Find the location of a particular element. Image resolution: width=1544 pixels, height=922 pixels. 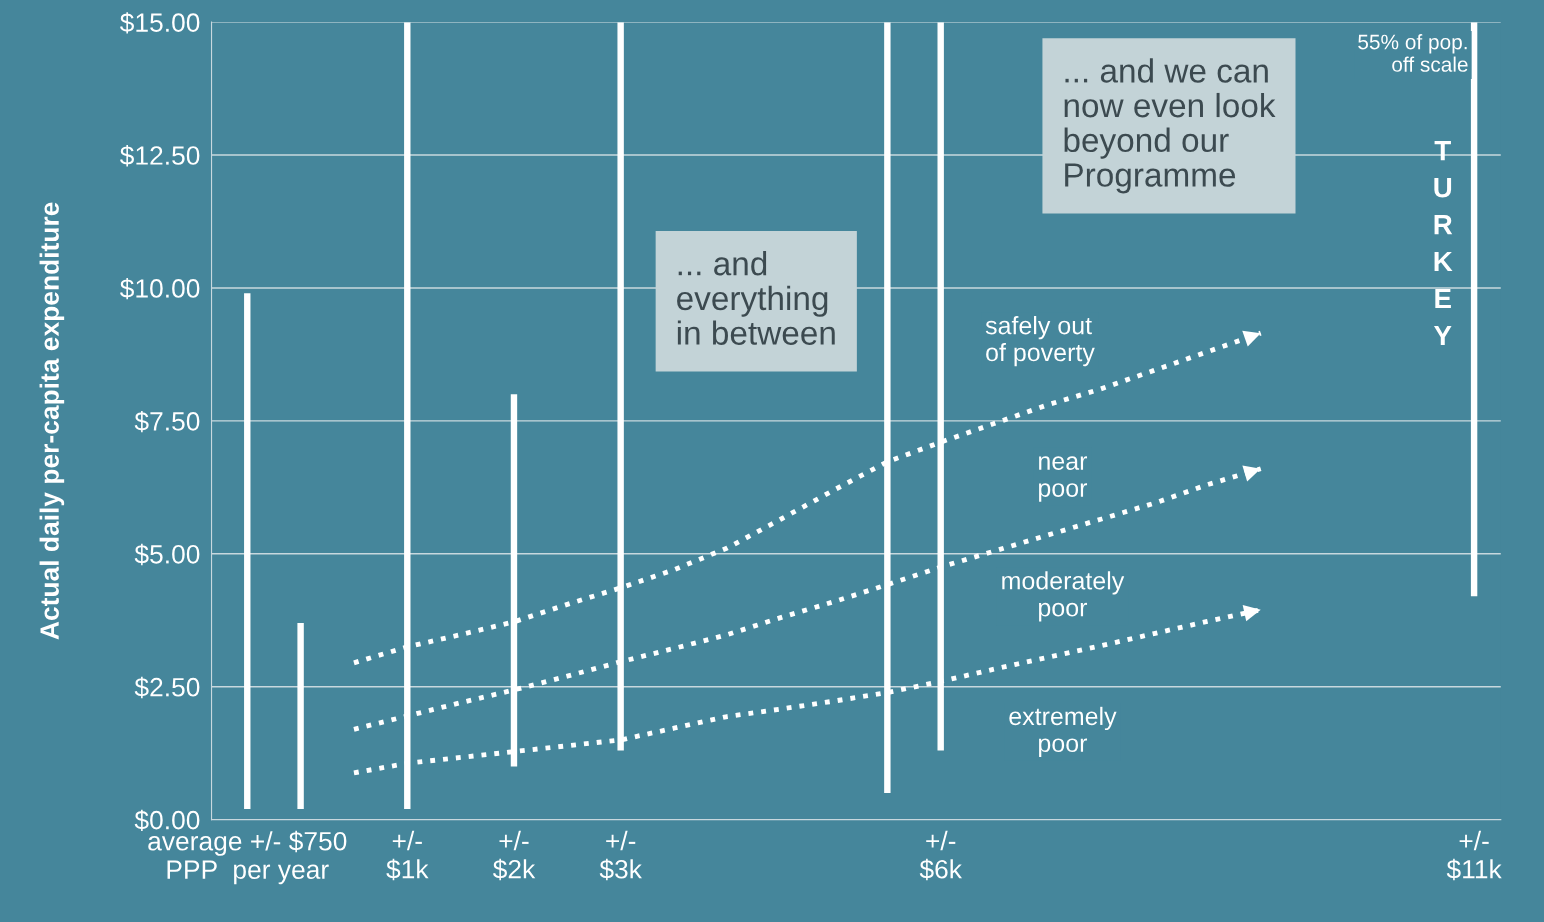

y-tick-label: $10.00 is located at coordinates (160, 289).